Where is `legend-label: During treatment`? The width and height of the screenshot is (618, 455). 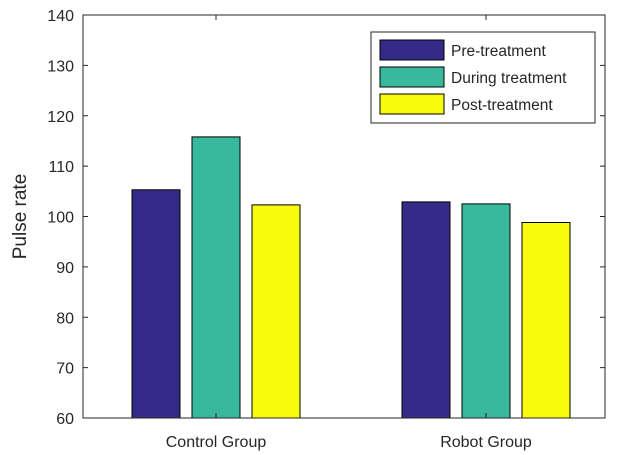 legend-label: During treatment is located at coordinates (509, 78).